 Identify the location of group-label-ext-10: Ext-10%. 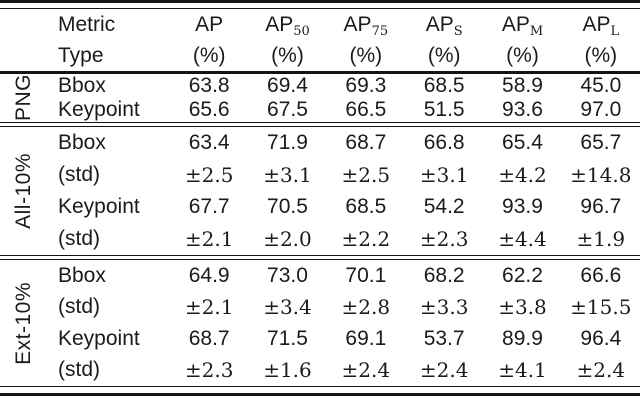
(24, 323).